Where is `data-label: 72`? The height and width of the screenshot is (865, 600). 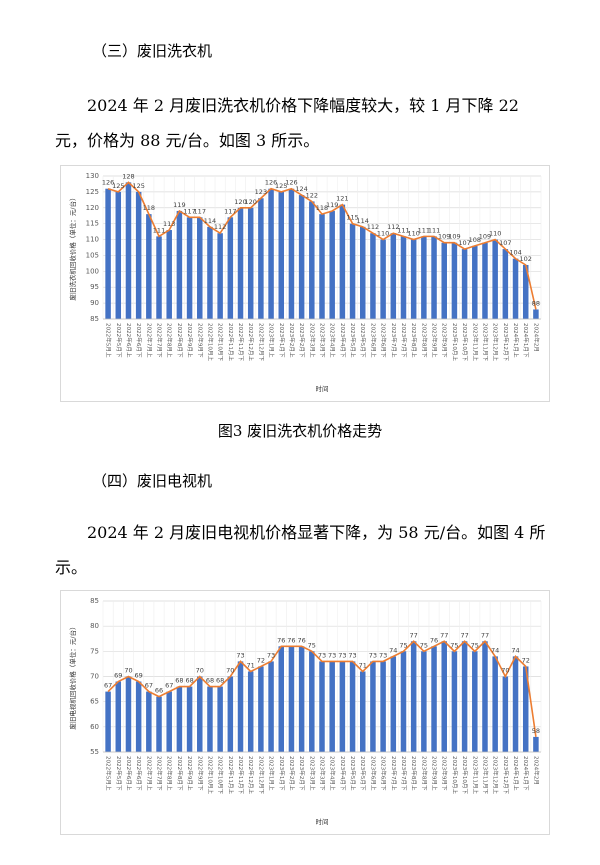
data-label: 72 is located at coordinates (261, 660).